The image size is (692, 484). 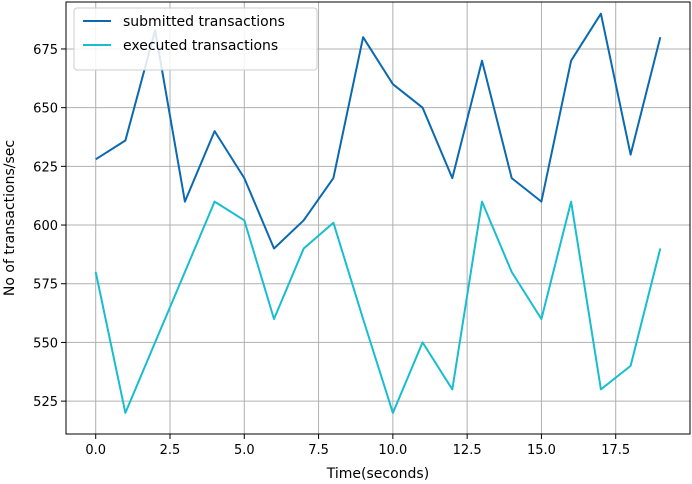 I want to click on legend-box, so click(x=195, y=39).